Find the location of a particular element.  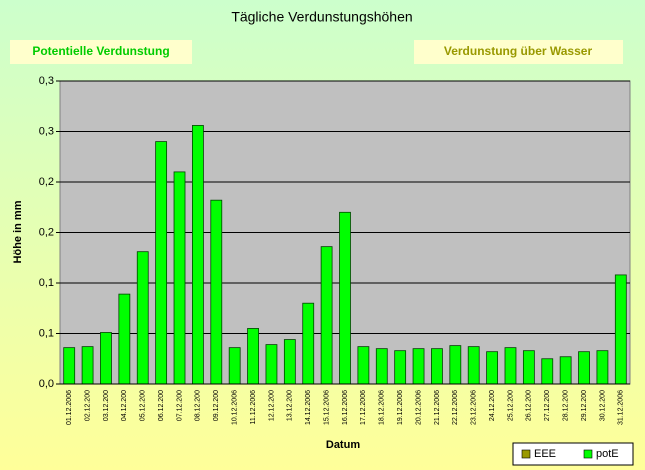

x-tick-label: 04.12.200 is located at coordinates (124, 405).